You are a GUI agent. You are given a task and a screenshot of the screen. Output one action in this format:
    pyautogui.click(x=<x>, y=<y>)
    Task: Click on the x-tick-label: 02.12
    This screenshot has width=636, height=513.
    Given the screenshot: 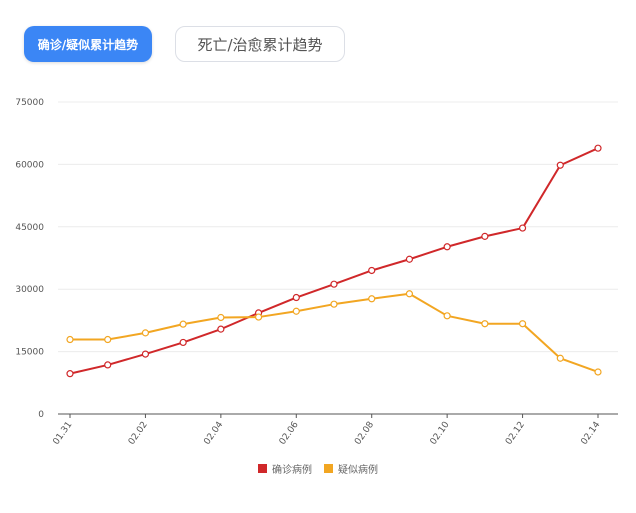 What is the action you would take?
    pyautogui.click(x=515, y=433)
    